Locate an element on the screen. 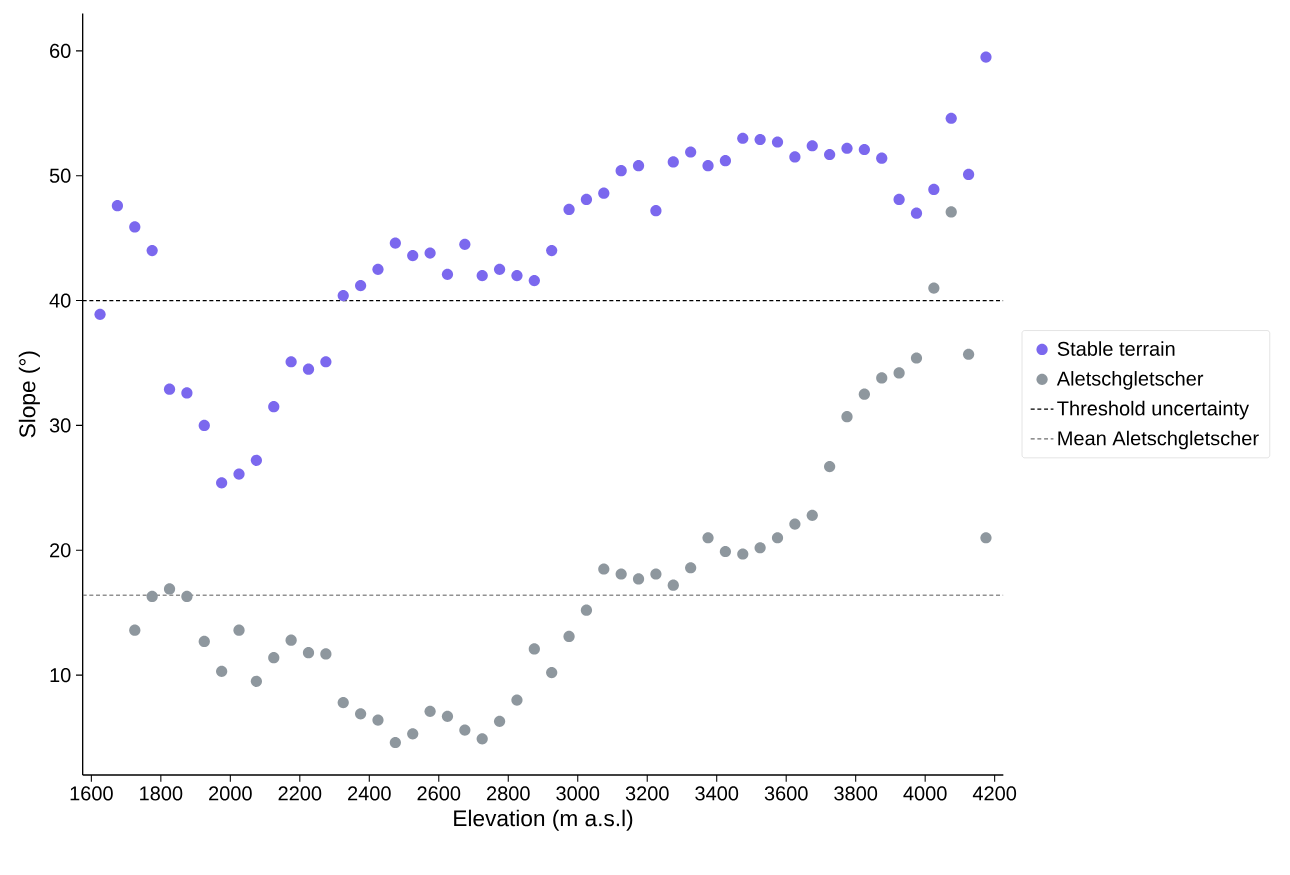 The width and height of the screenshot is (1290, 875). x-axis-title: Elevation (m a.s.l) is located at coordinates (543, 820).